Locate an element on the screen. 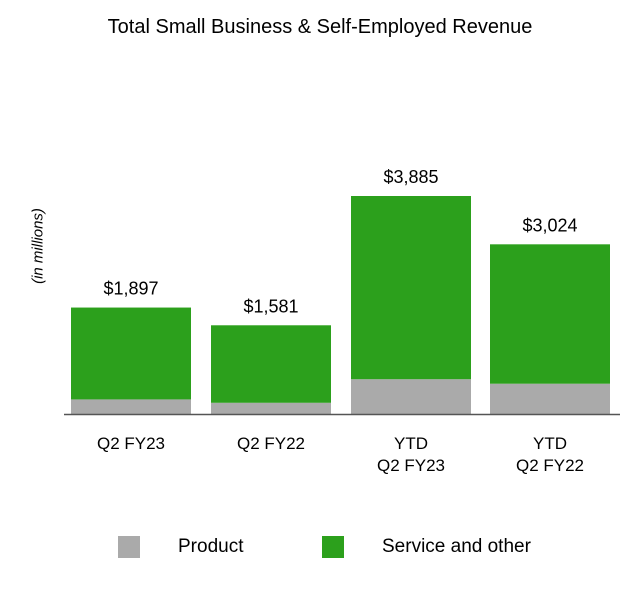 This screenshot has width=640, height=612. x-tick-label-3: YTD Q2 FY22 is located at coordinates (550, 454).